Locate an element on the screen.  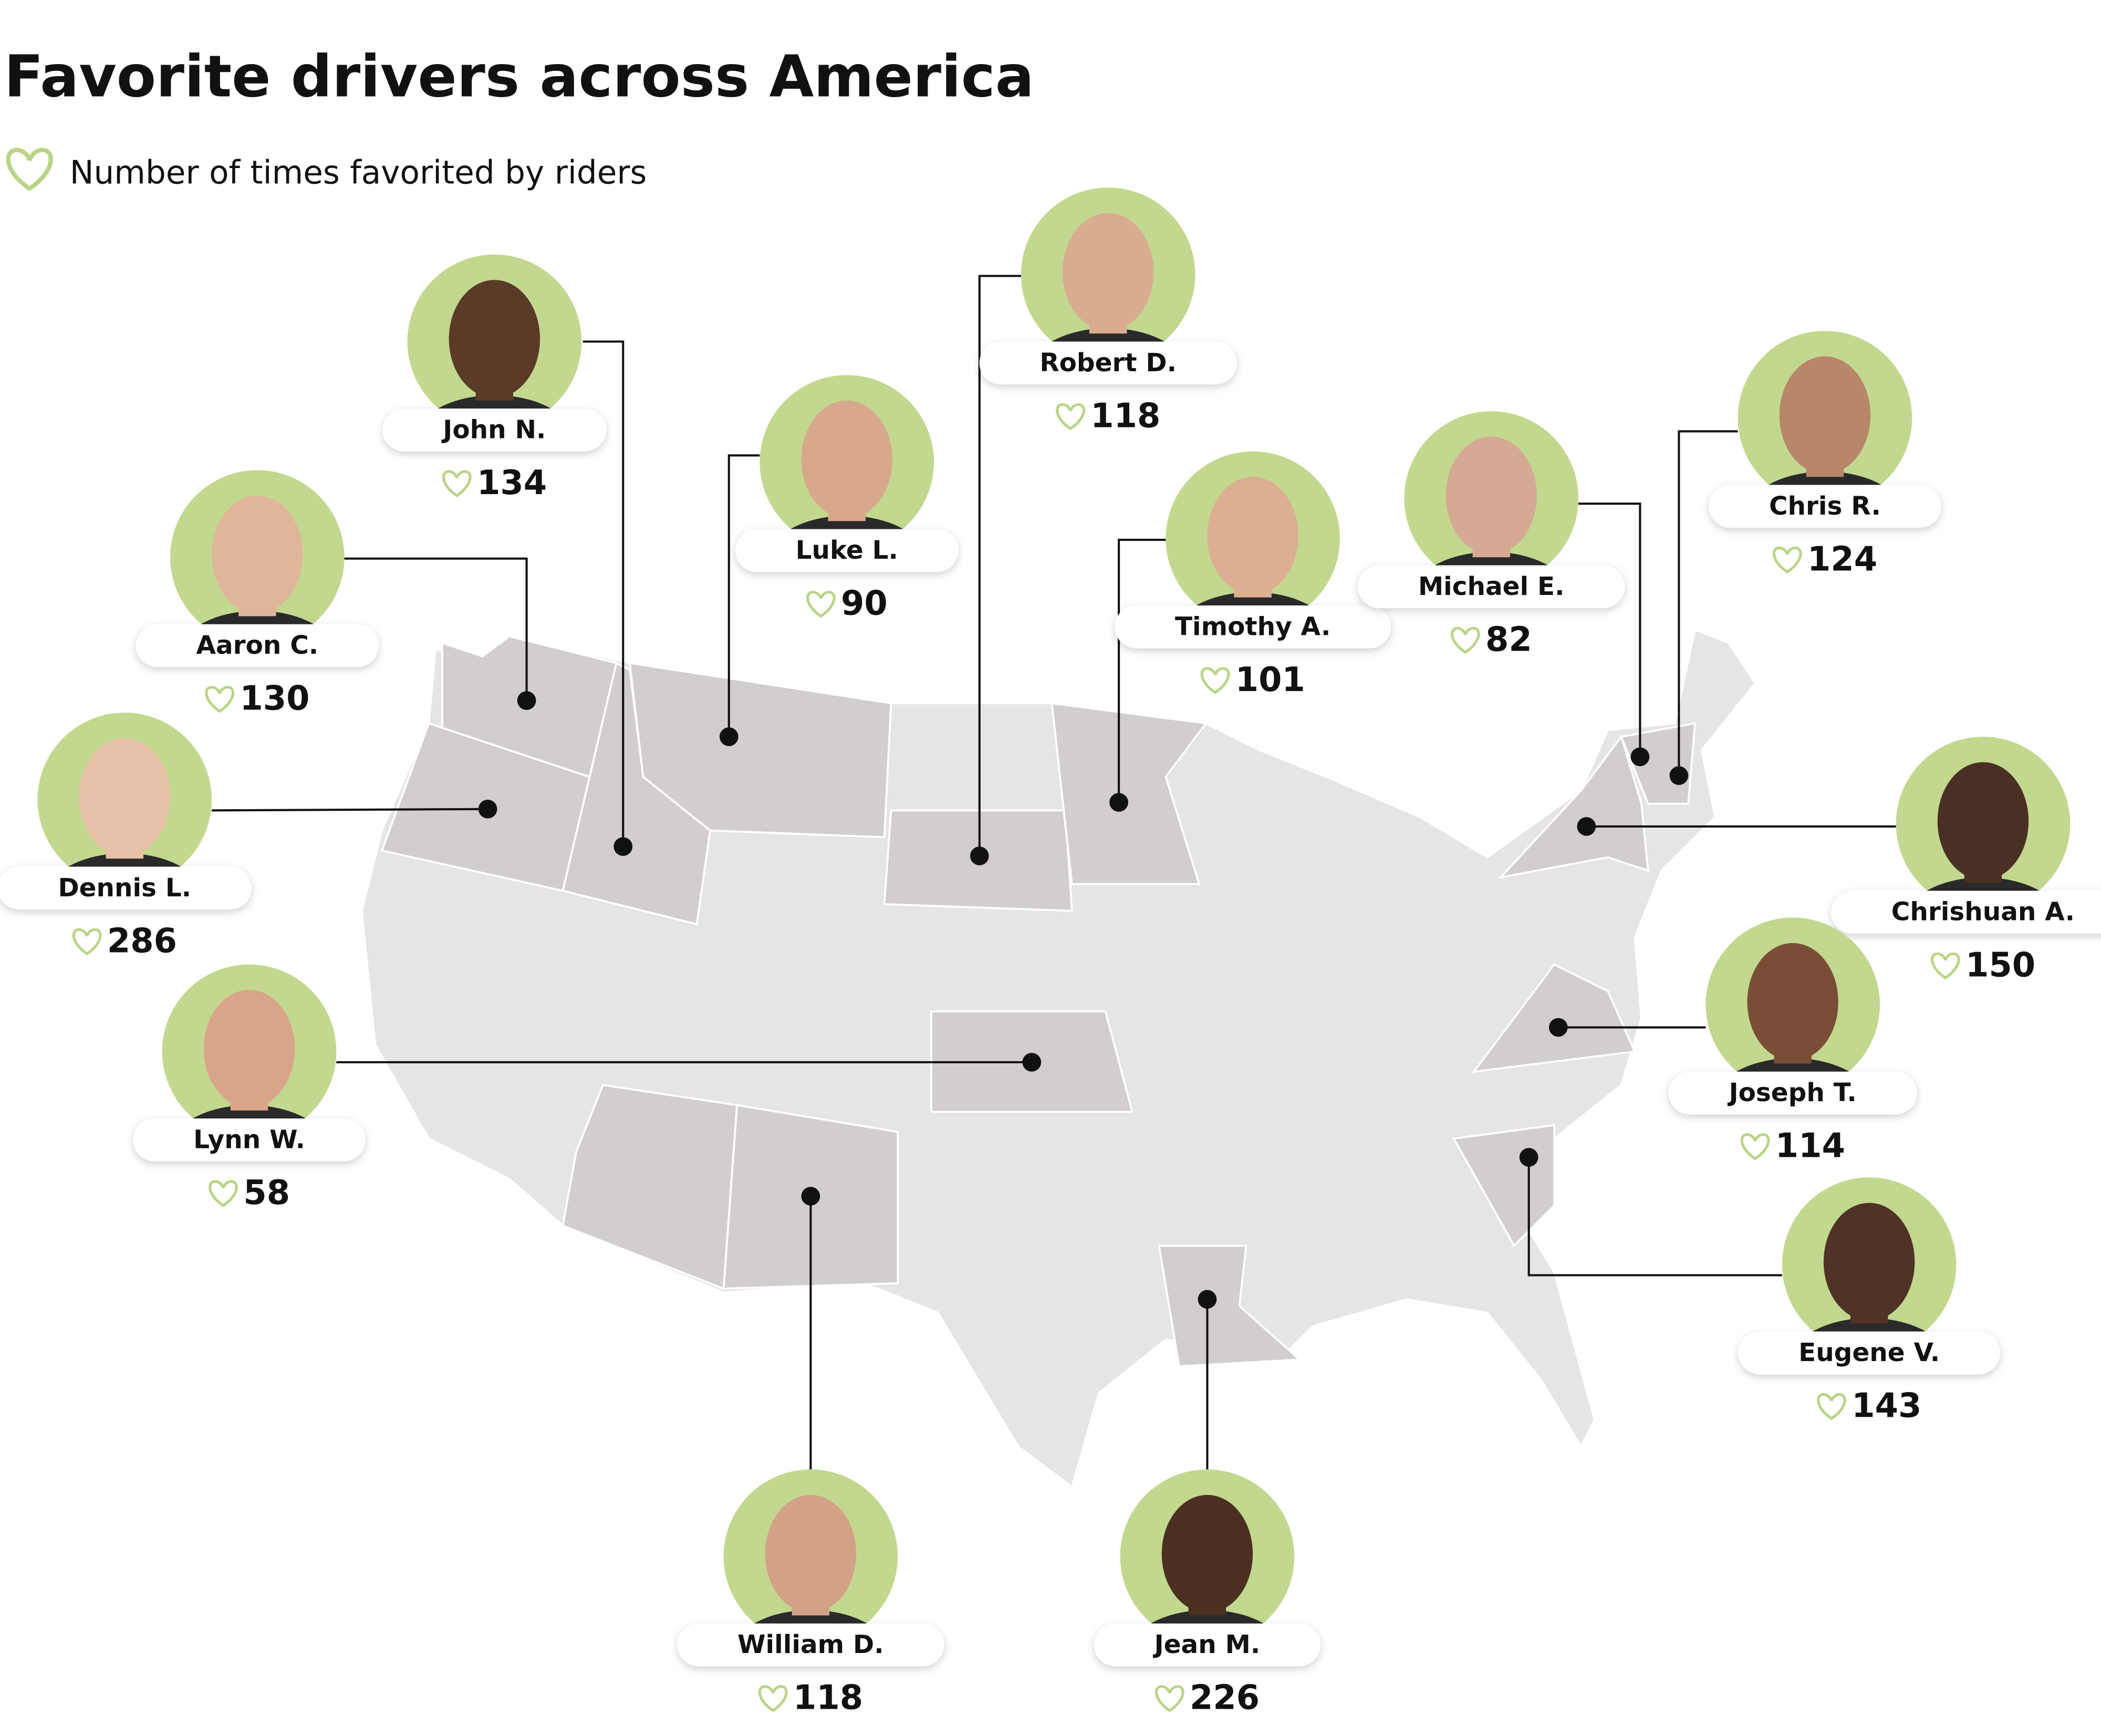
driver: Lynn W. 58 is located at coordinates (587, 1088).